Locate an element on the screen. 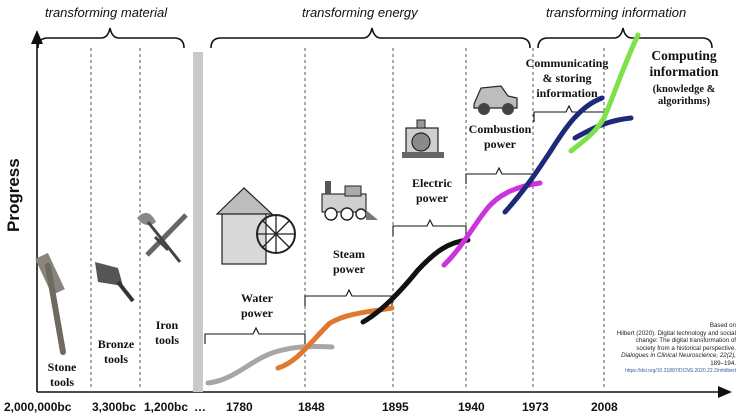 The image size is (740, 419). electric-curve is located at coordinates (415, 281).